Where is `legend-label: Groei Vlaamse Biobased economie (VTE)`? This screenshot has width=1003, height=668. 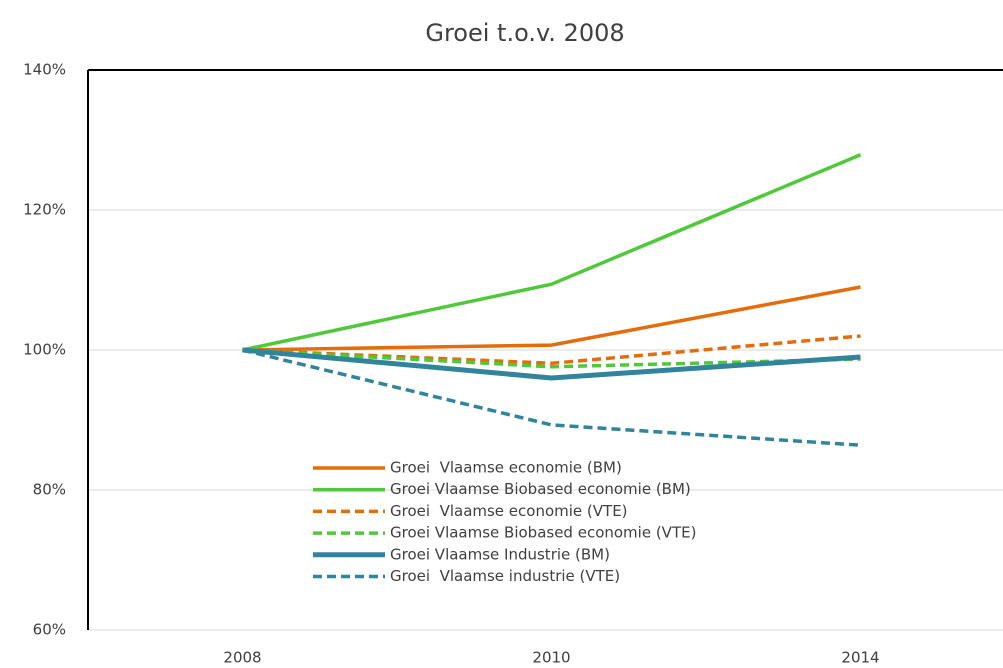
legend-label: Groei Vlaamse Biobased economie (VTE) is located at coordinates (543, 533).